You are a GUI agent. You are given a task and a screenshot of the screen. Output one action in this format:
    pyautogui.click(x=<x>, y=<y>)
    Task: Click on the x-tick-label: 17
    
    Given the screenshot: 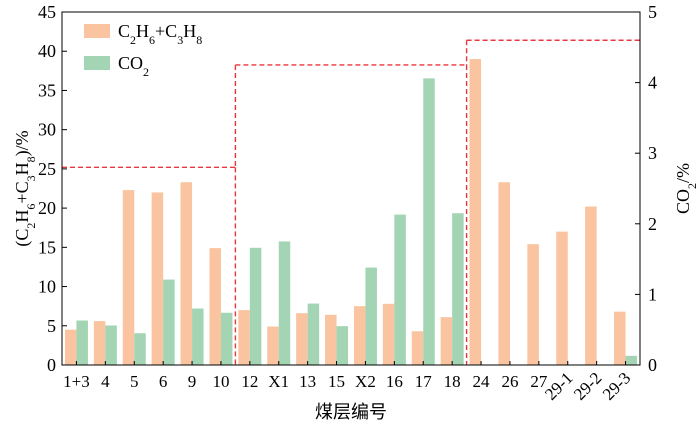 What is the action you would take?
    pyautogui.click(x=424, y=381)
    